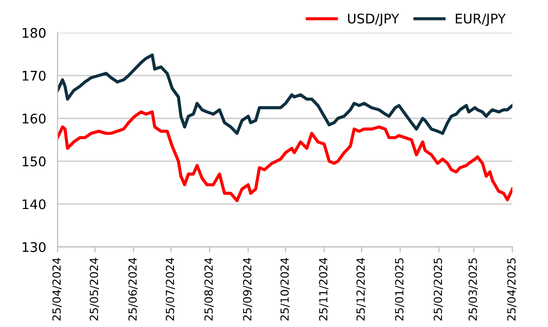 The width and height of the screenshot is (548, 327). Describe the element at coordinates (323, 289) in the screenshot. I see `x-tick-label: 25/11/2024` at that location.